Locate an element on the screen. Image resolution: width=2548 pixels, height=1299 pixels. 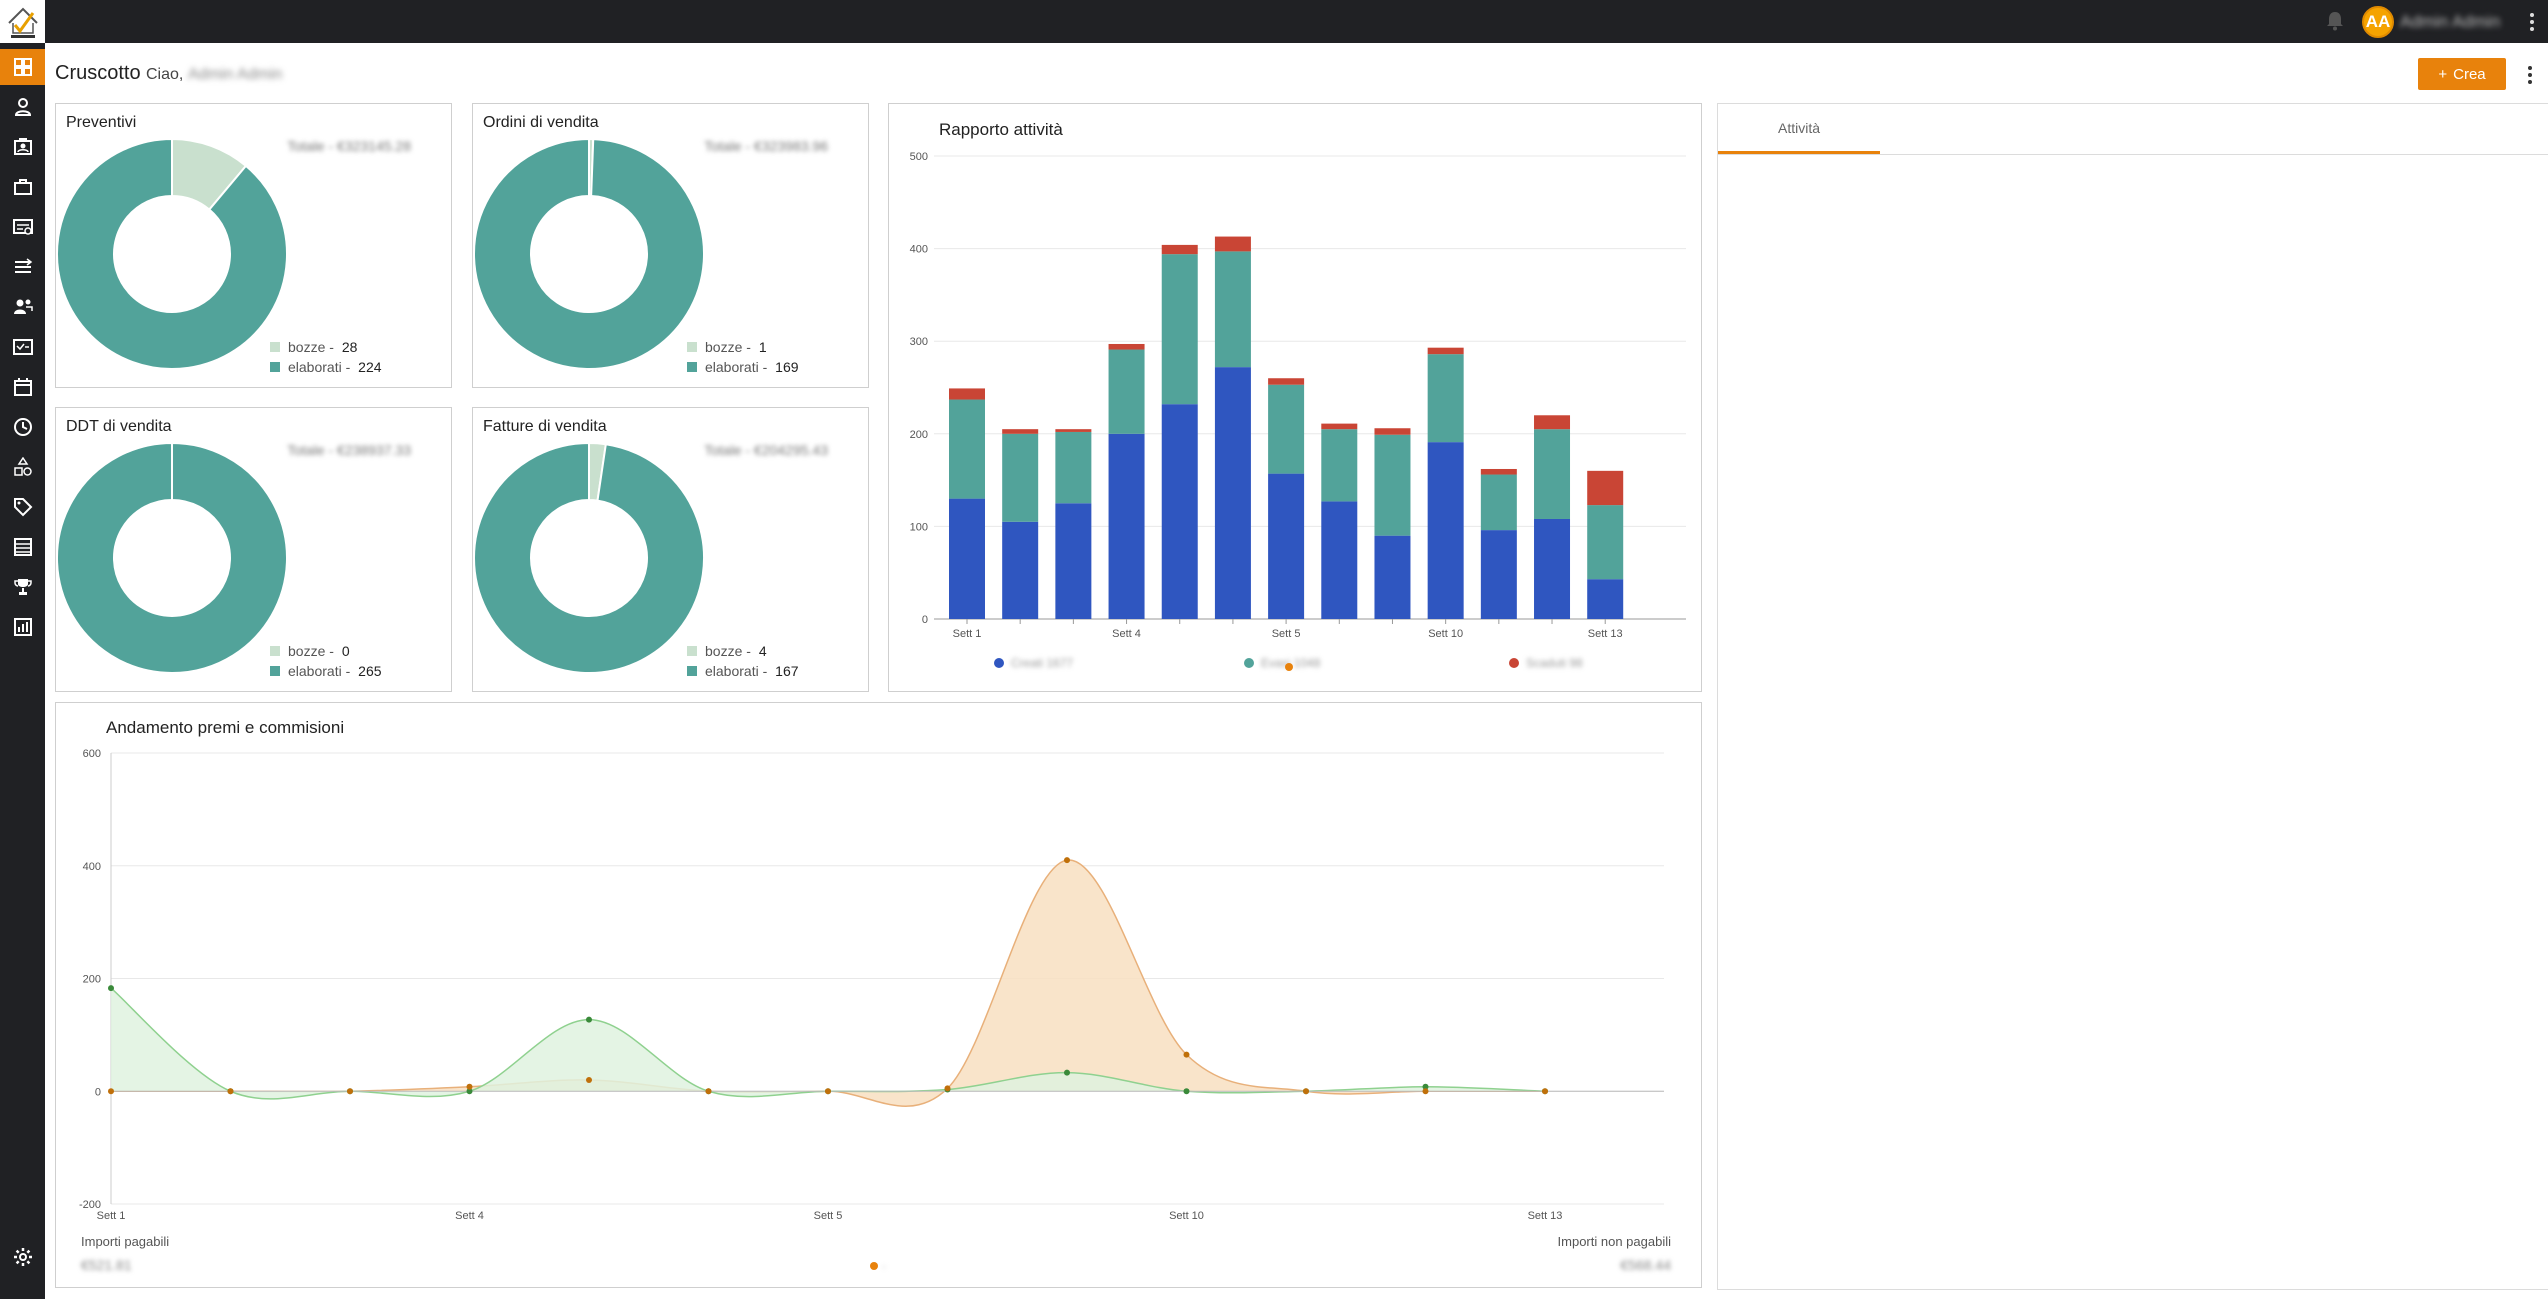
contacts-icon is located at coordinates (22, 147).